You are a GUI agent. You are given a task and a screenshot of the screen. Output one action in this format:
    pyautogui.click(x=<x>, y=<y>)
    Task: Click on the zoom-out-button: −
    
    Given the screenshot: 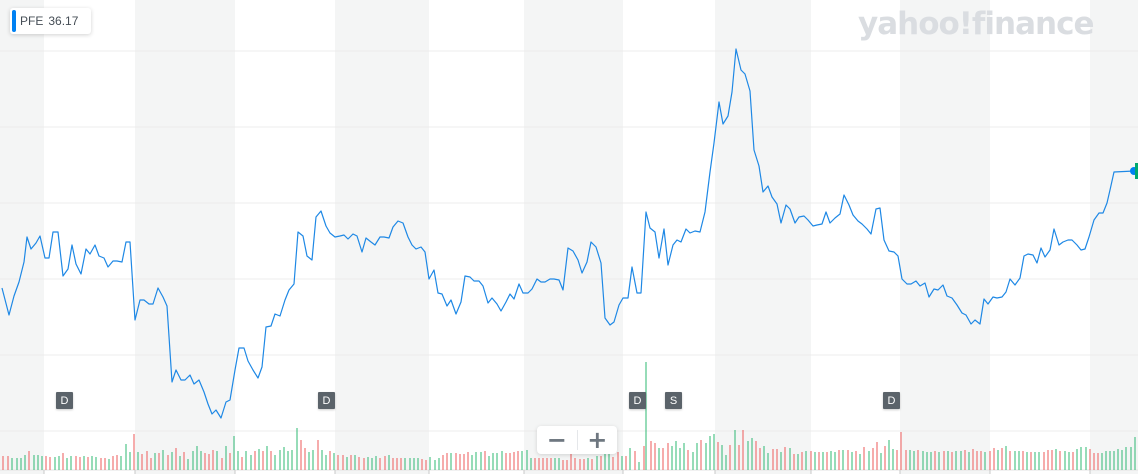 What is the action you would take?
    pyautogui.click(x=557, y=440)
    